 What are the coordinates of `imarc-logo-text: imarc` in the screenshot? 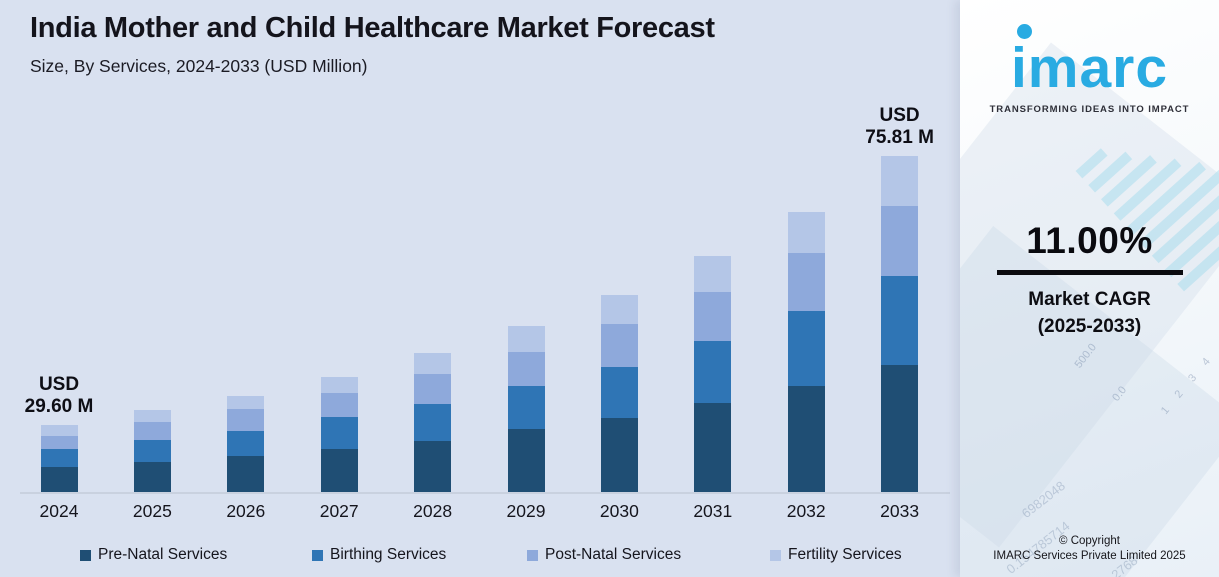 It's located at (1089, 68).